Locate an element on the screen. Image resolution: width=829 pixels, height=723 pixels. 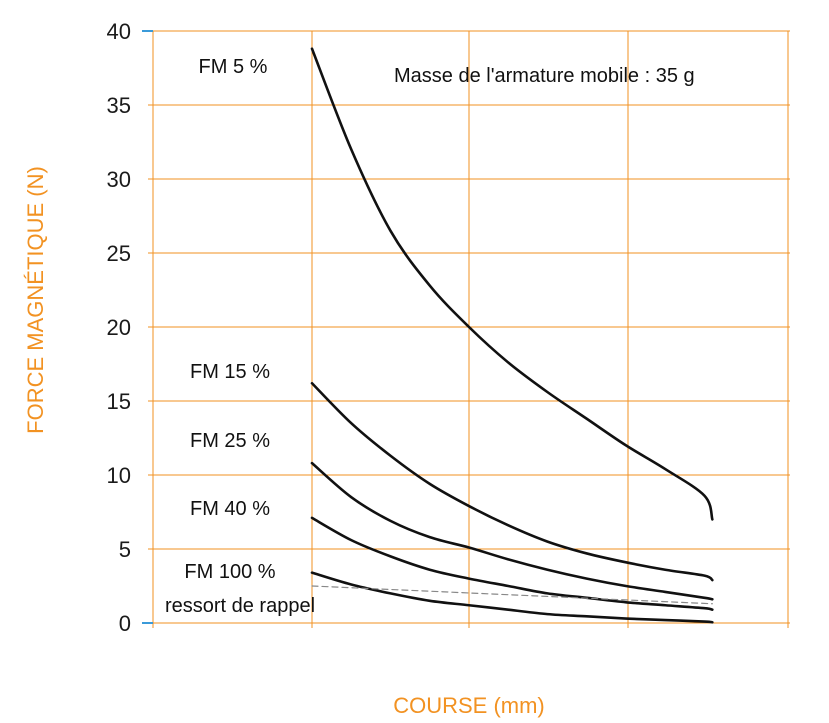
y-axis-title: FORCE MAGNÉTIQUE (N) is located at coordinates (35, 300).